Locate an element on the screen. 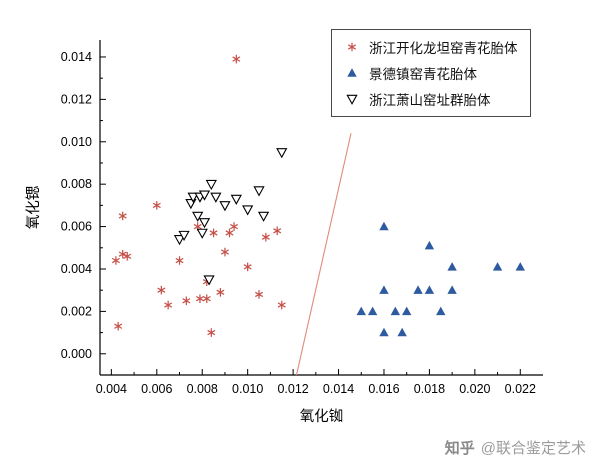 The width and height of the screenshot is (600, 466). y-axis-title: 氧化锶 is located at coordinates (33, 207).